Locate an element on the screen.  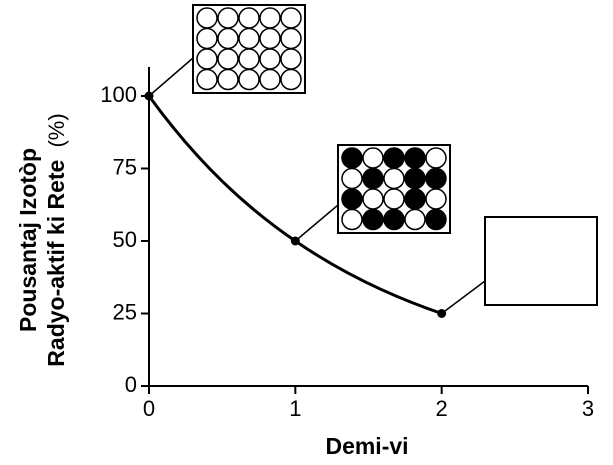
y-tick-label: 75 is located at coordinates (125, 166).